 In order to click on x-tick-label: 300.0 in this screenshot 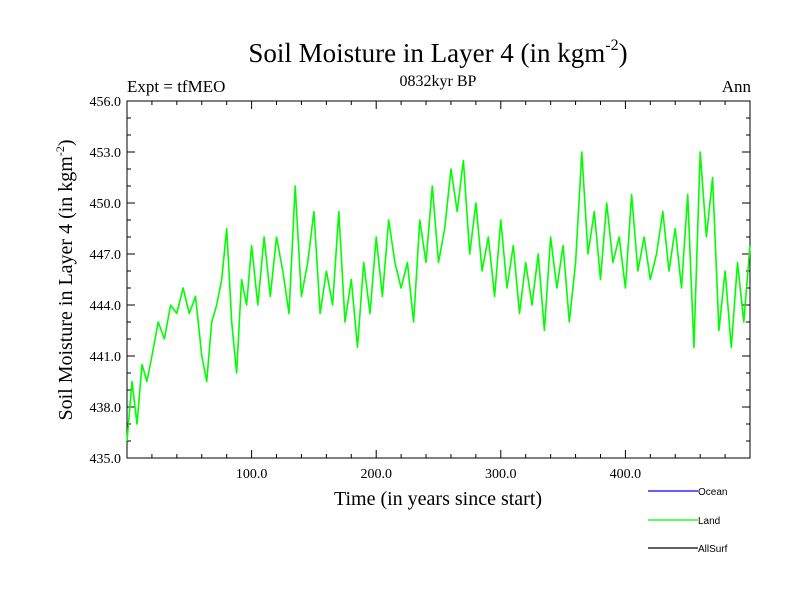, I will do `click(501, 474)`.